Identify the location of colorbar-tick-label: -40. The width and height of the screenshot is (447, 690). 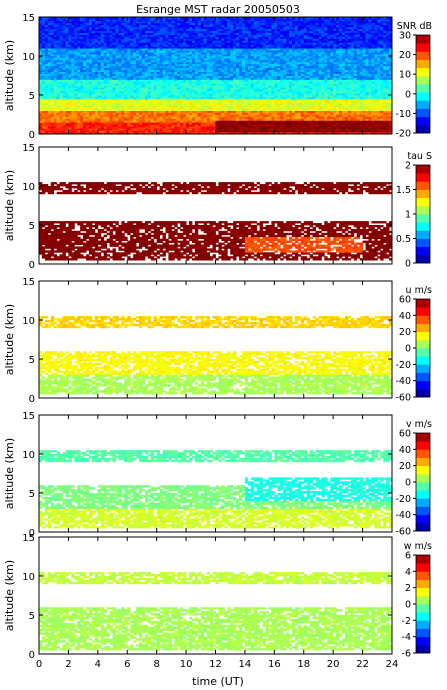
(403, 381).